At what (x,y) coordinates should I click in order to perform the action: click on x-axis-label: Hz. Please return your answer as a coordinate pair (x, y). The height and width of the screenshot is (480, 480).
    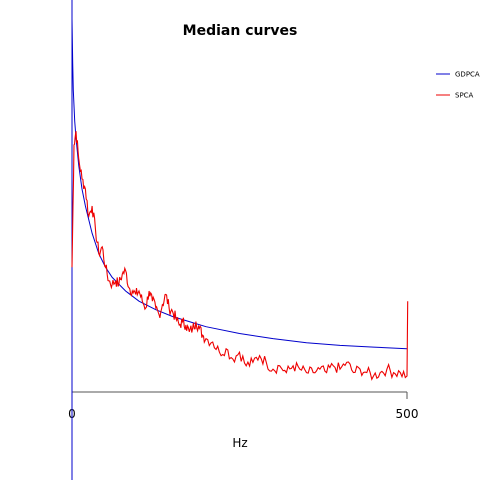
    Looking at the image, I should click on (239, 443).